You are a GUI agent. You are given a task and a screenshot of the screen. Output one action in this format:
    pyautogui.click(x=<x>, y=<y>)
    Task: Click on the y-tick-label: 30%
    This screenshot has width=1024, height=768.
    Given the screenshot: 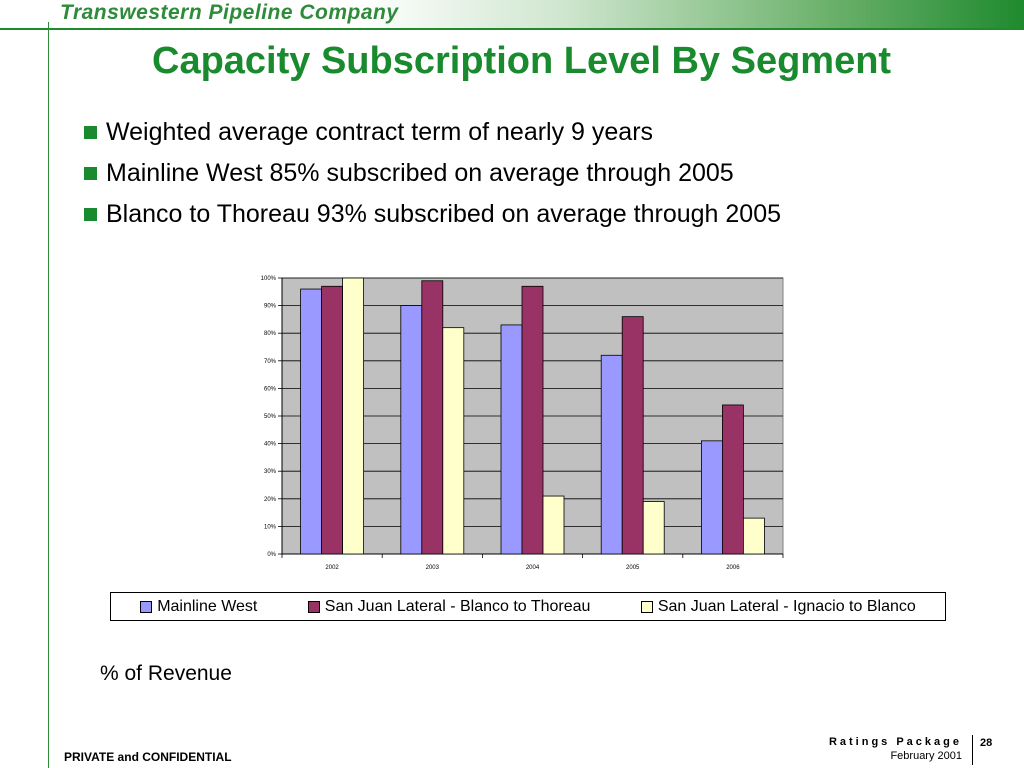 What is the action you would take?
    pyautogui.click(x=270, y=472)
    